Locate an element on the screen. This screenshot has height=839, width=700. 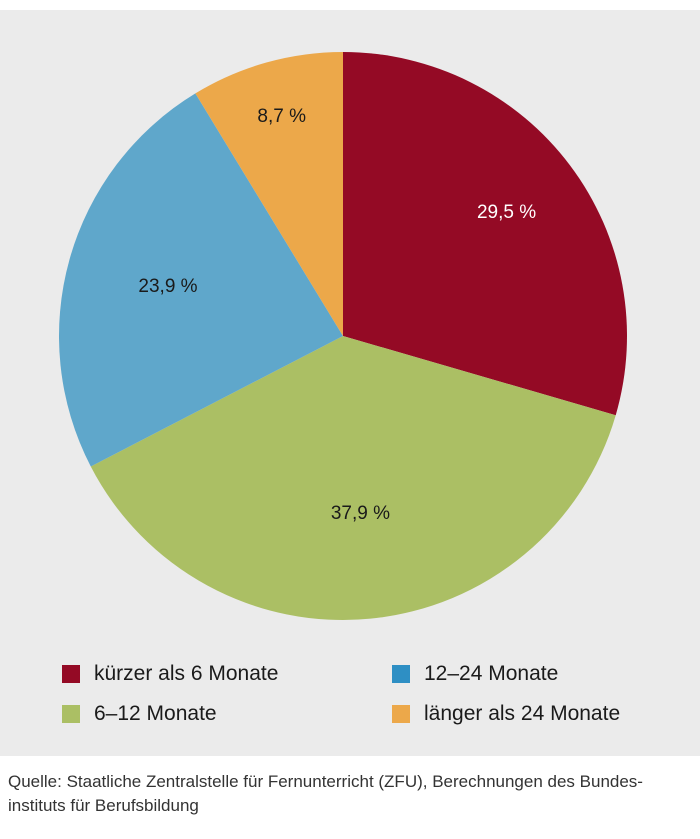
legend-item-laenger-als-24-monate: länger als 24 Monate is located at coordinates (537, 714).